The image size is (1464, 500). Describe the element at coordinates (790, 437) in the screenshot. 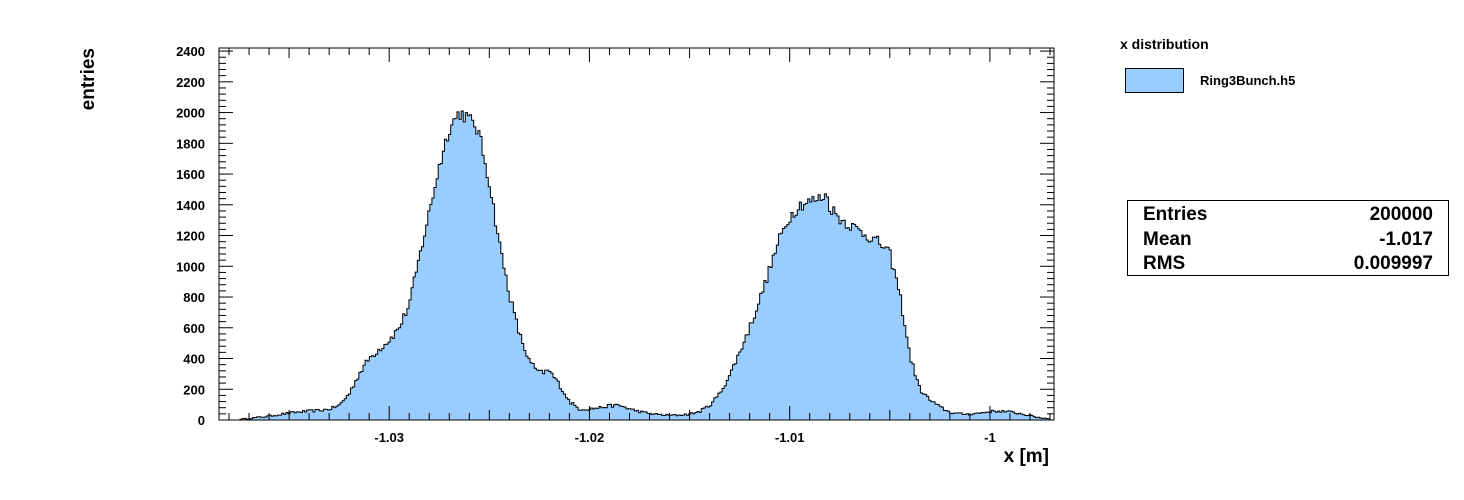

I see `x-tick-label: -1.01` at that location.